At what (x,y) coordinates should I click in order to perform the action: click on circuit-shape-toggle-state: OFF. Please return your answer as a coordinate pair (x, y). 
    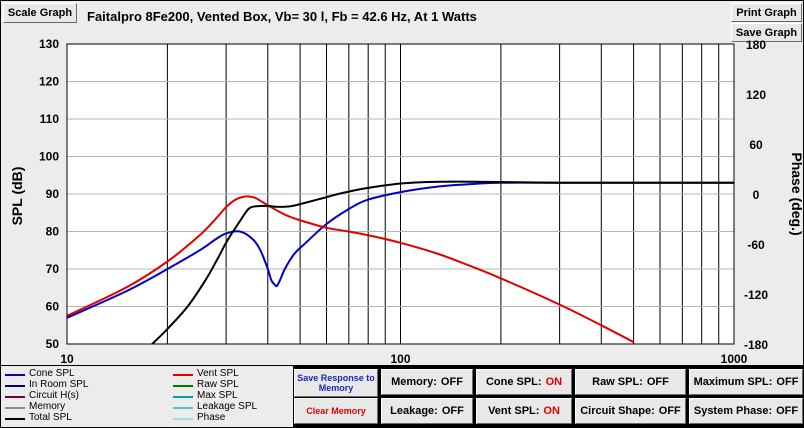
    Looking at the image, I should click on (669, 411).